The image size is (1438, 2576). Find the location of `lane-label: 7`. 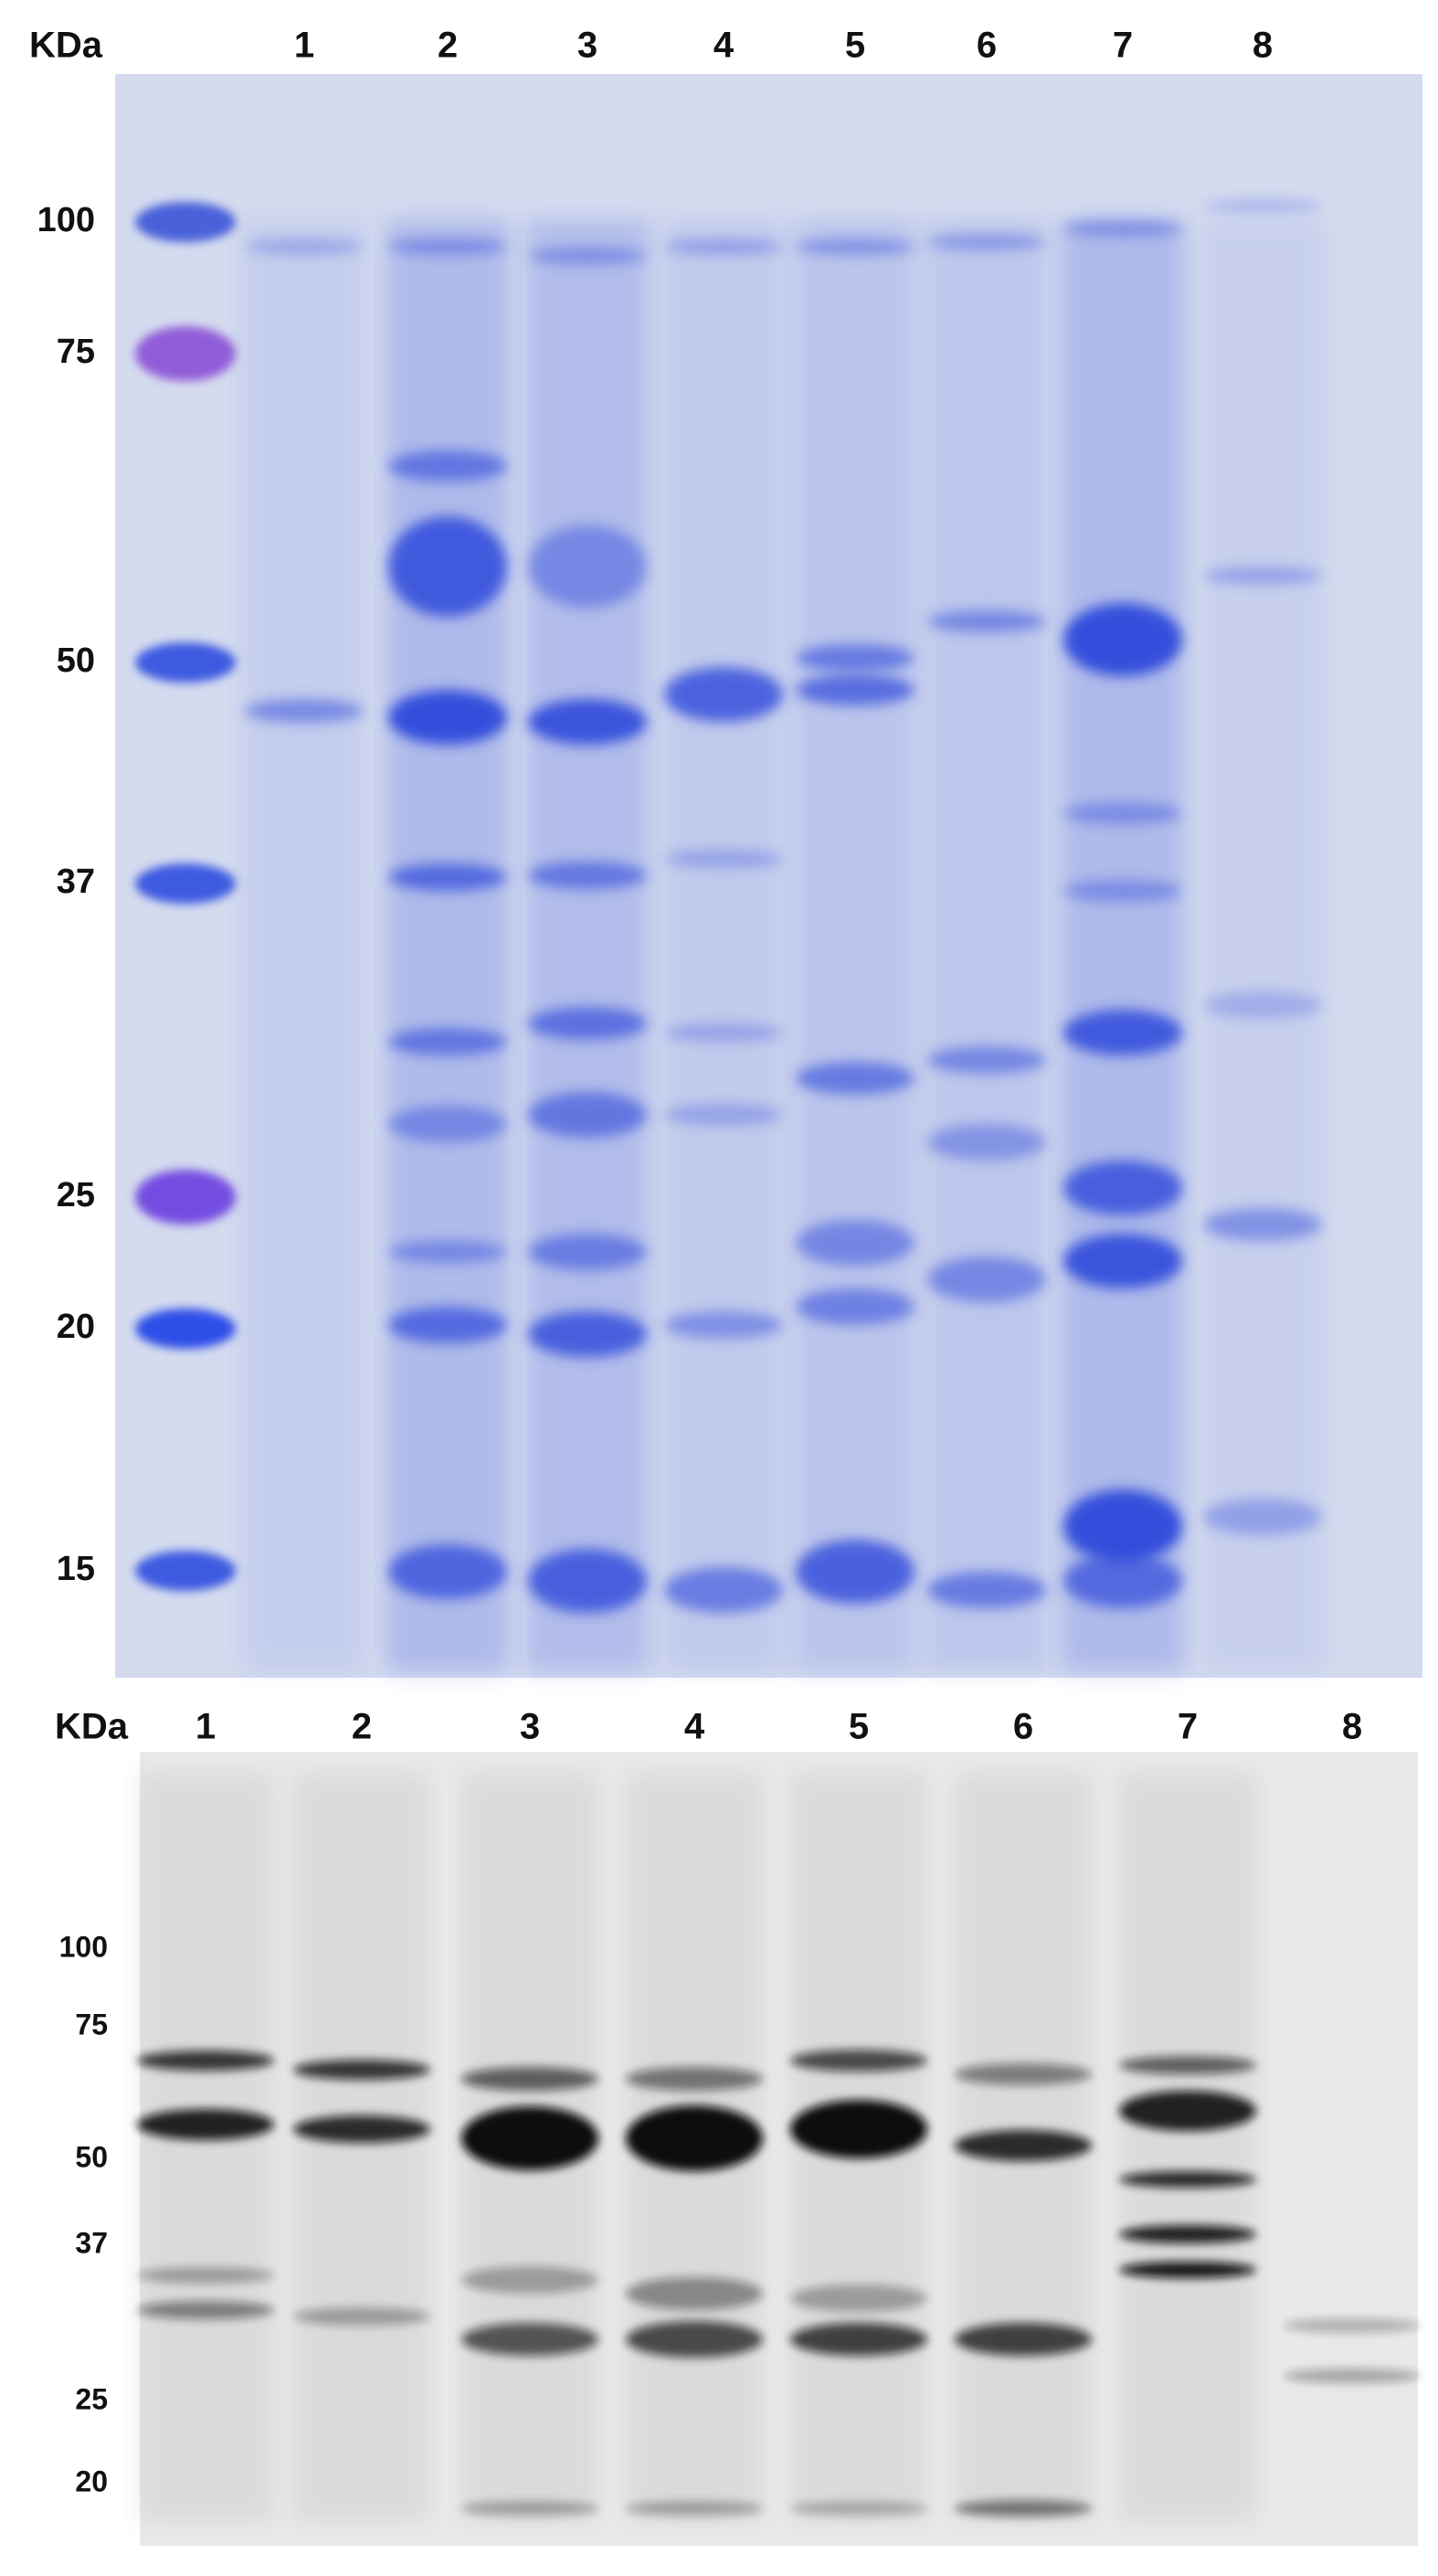

lane-label: 7 is located at coordinates (1188, 1727).